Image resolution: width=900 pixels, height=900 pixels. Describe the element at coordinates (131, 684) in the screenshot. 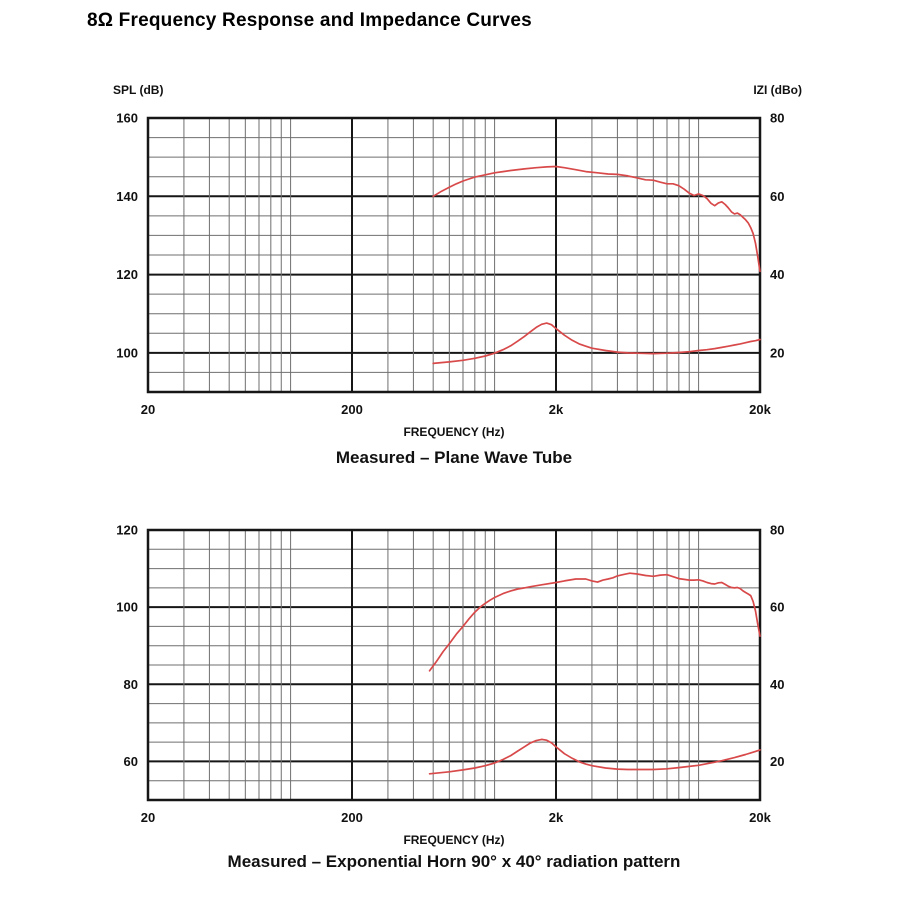

I see `left-axis-tick: 80` at that location.